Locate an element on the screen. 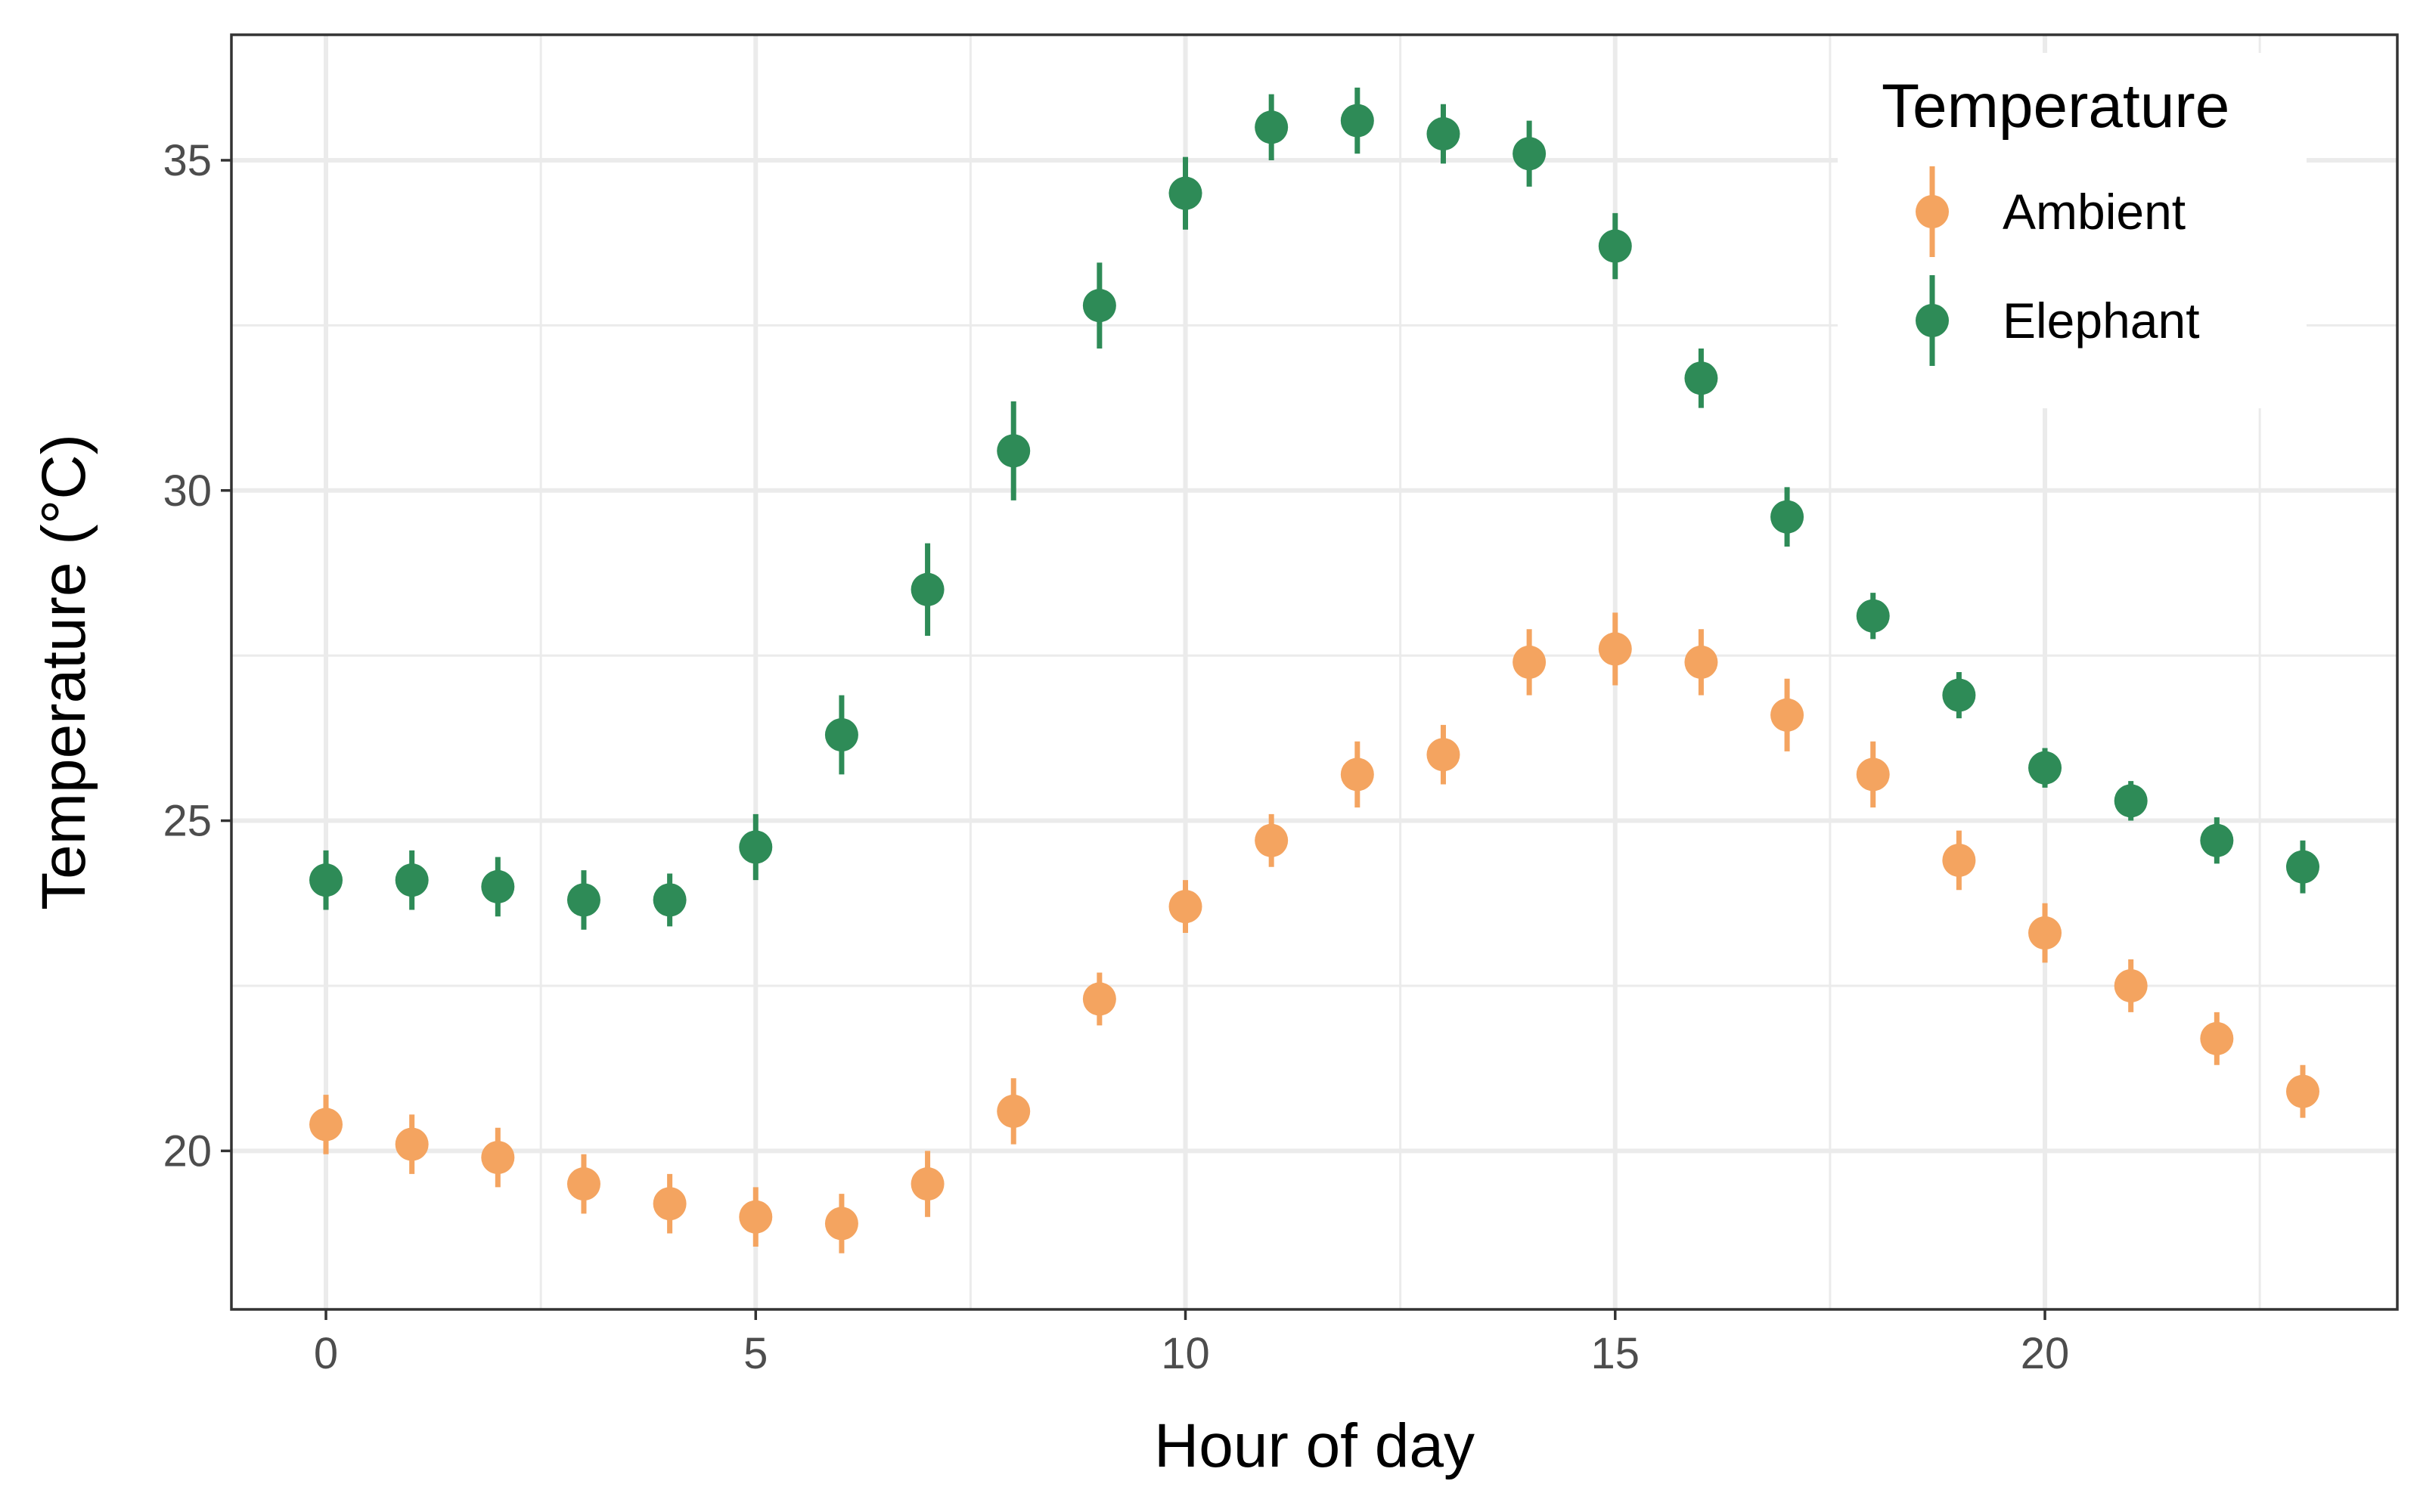 Image resolution: width=2420 pixels, height=1512 pixels. y-axis: 20 25 30 35 is located at coordinates (197, 656).